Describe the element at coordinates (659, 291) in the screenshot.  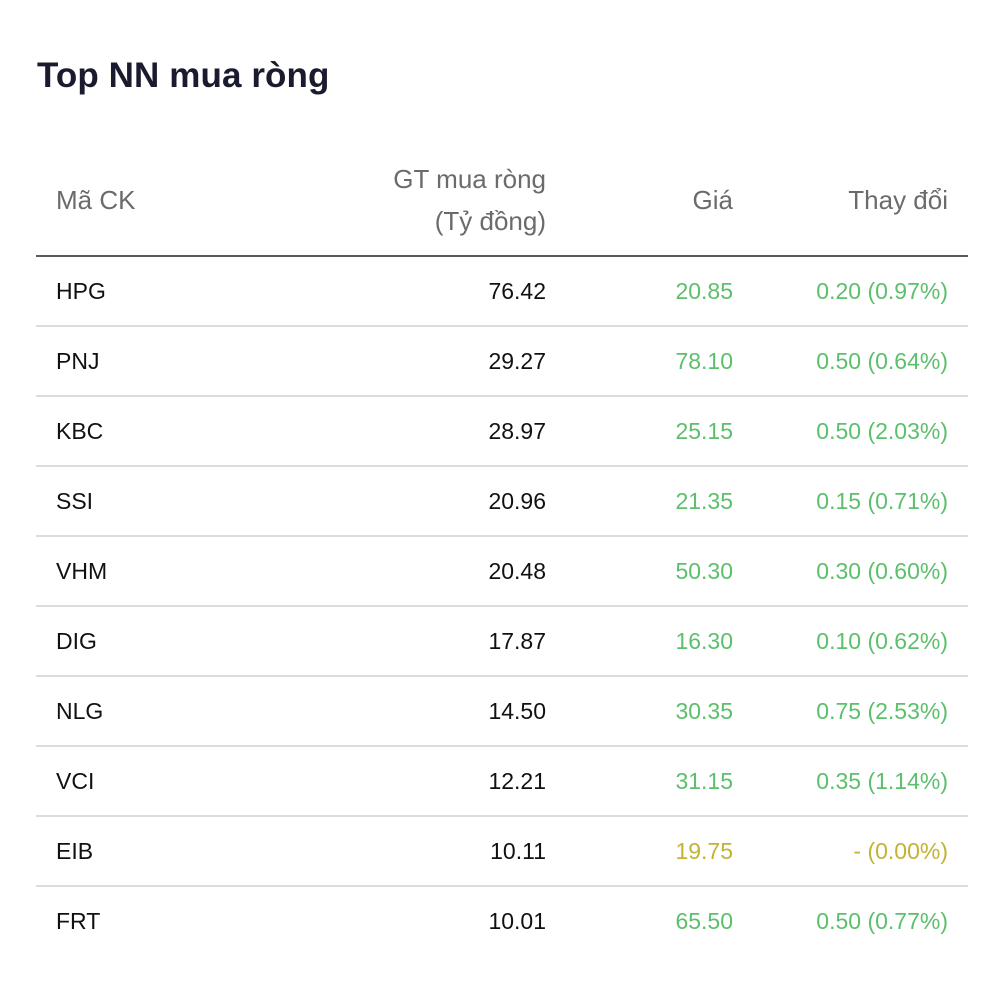
I see `cell-price: 20.85` at that location.